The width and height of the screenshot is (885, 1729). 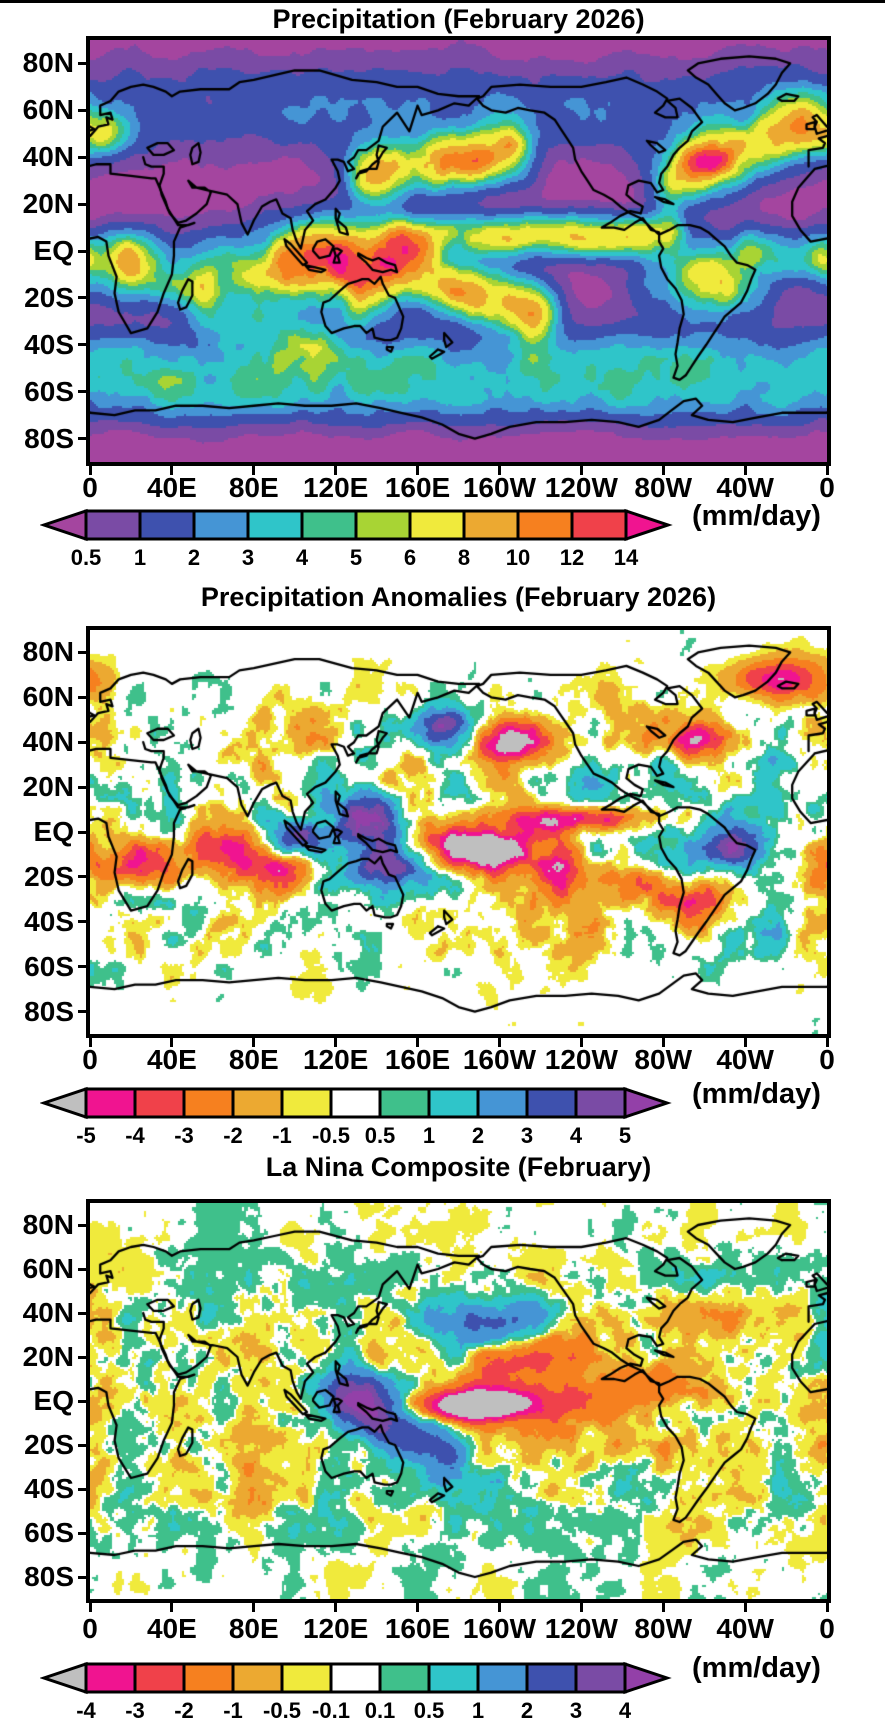 What do you see at coordinates (518, 557) in the screenshot?
I see `colorbar-tick-label: 10` at bounding box center [518, 557].